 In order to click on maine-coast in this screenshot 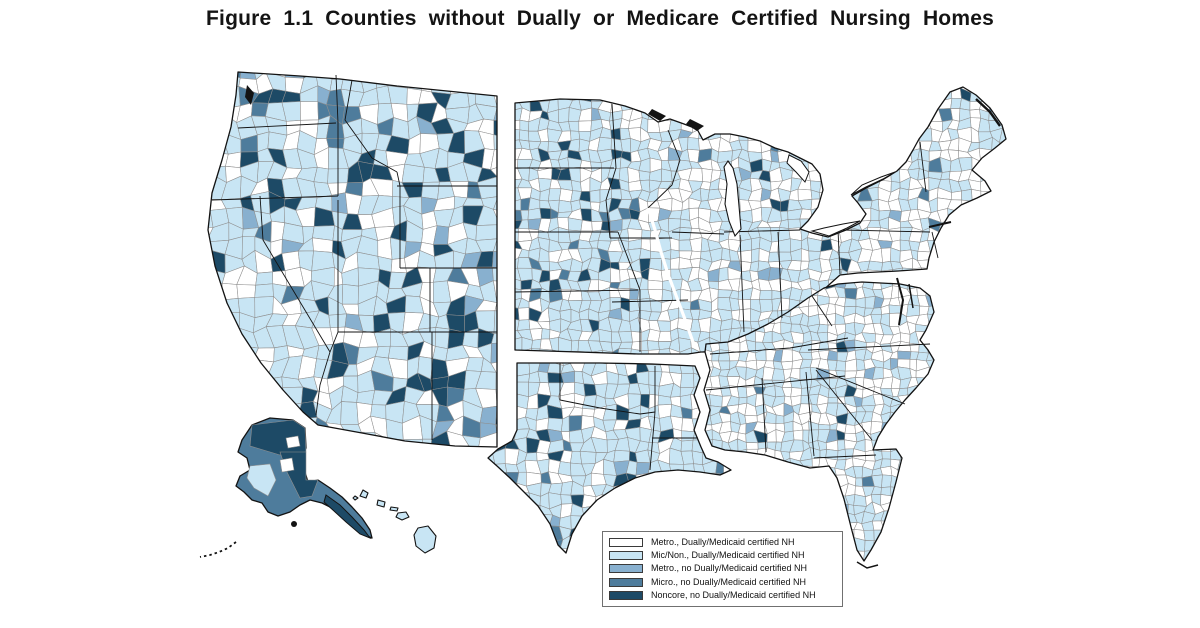, I will do `click(988, 112)`.